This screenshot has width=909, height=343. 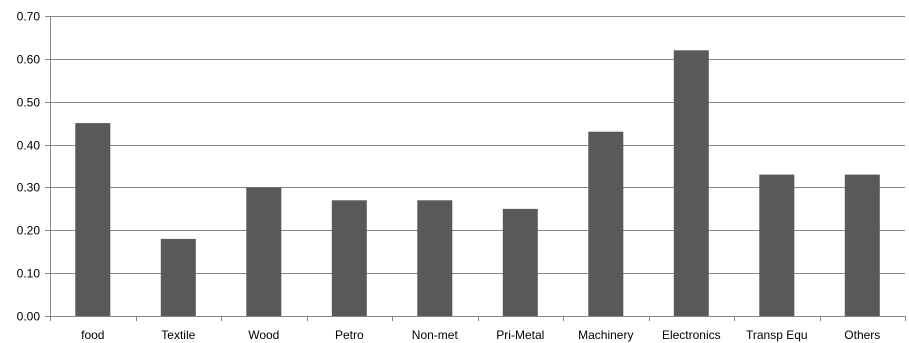 I want to click on bar-food, so click(x=93, y=219).